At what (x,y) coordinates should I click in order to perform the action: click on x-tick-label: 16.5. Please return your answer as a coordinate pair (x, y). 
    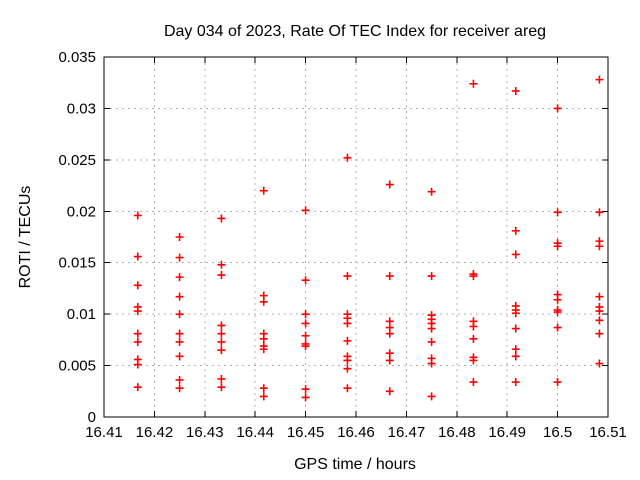
    Looking at the image, I should click on (557, 432).